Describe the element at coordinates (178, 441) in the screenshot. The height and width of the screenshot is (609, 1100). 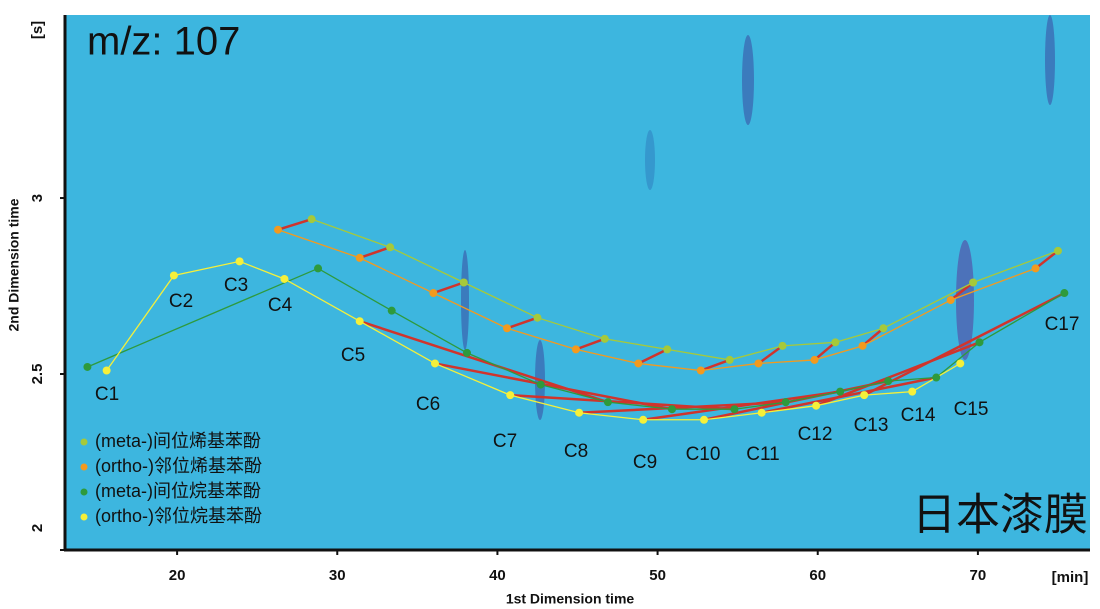
I see `legend-label: (meta-)间位烯基苯酚` at that location.